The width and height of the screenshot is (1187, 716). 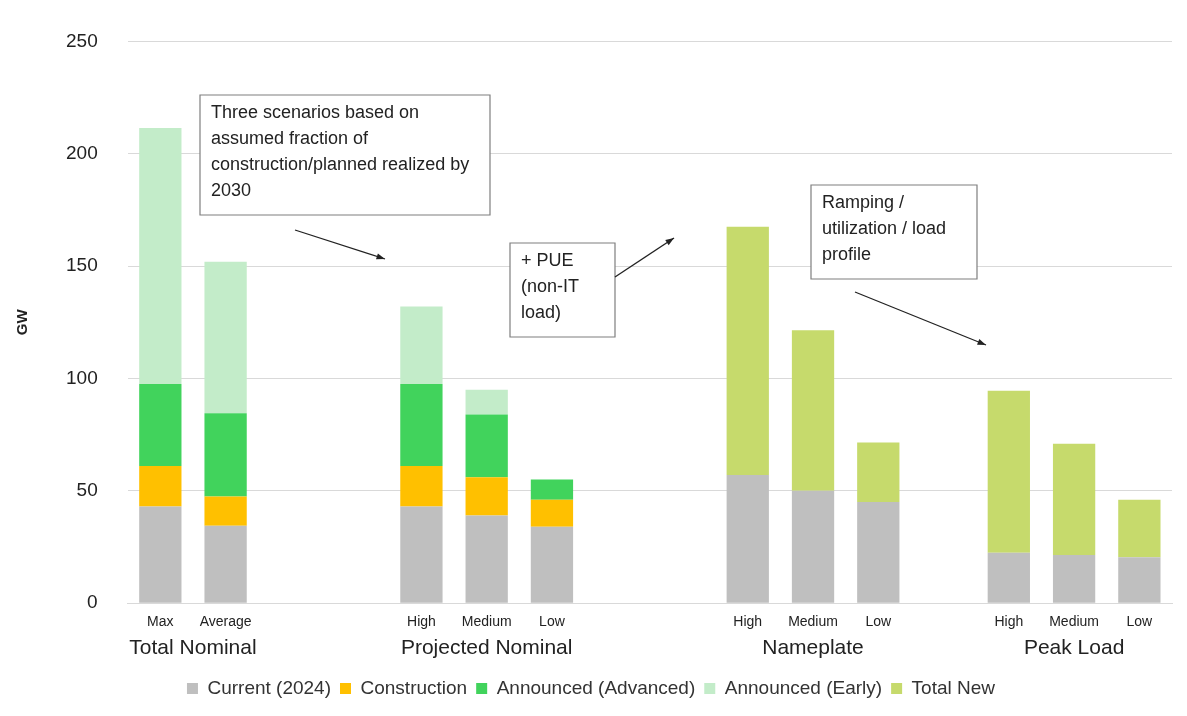 I want to click on y-tick-label: 150, so click(x=82, y=265).